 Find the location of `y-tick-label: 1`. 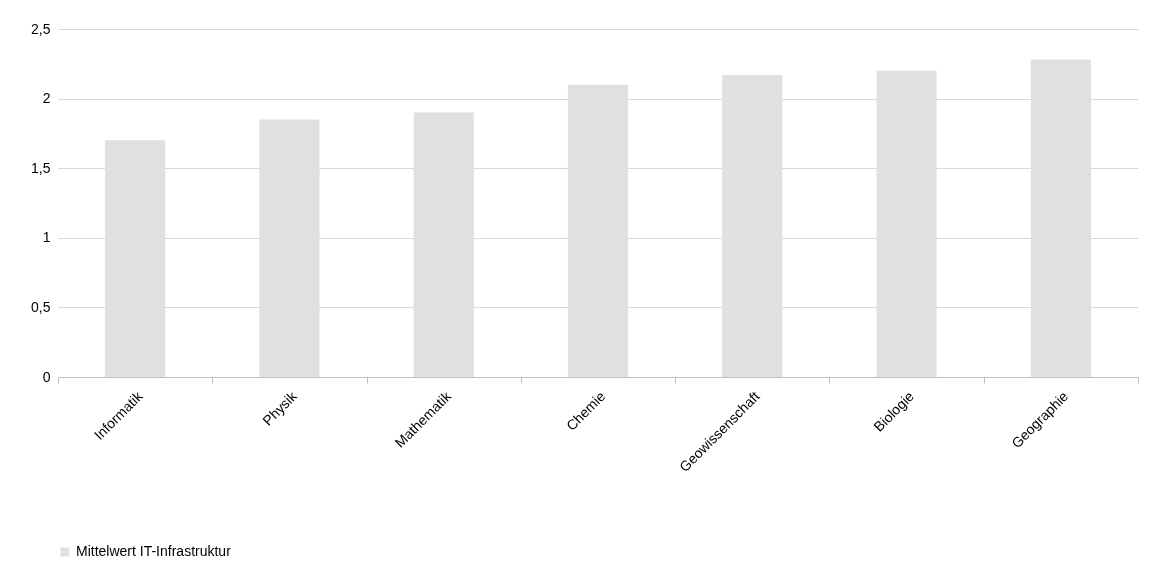

y-tick-label: 1 is located at coordinates (46, 237).